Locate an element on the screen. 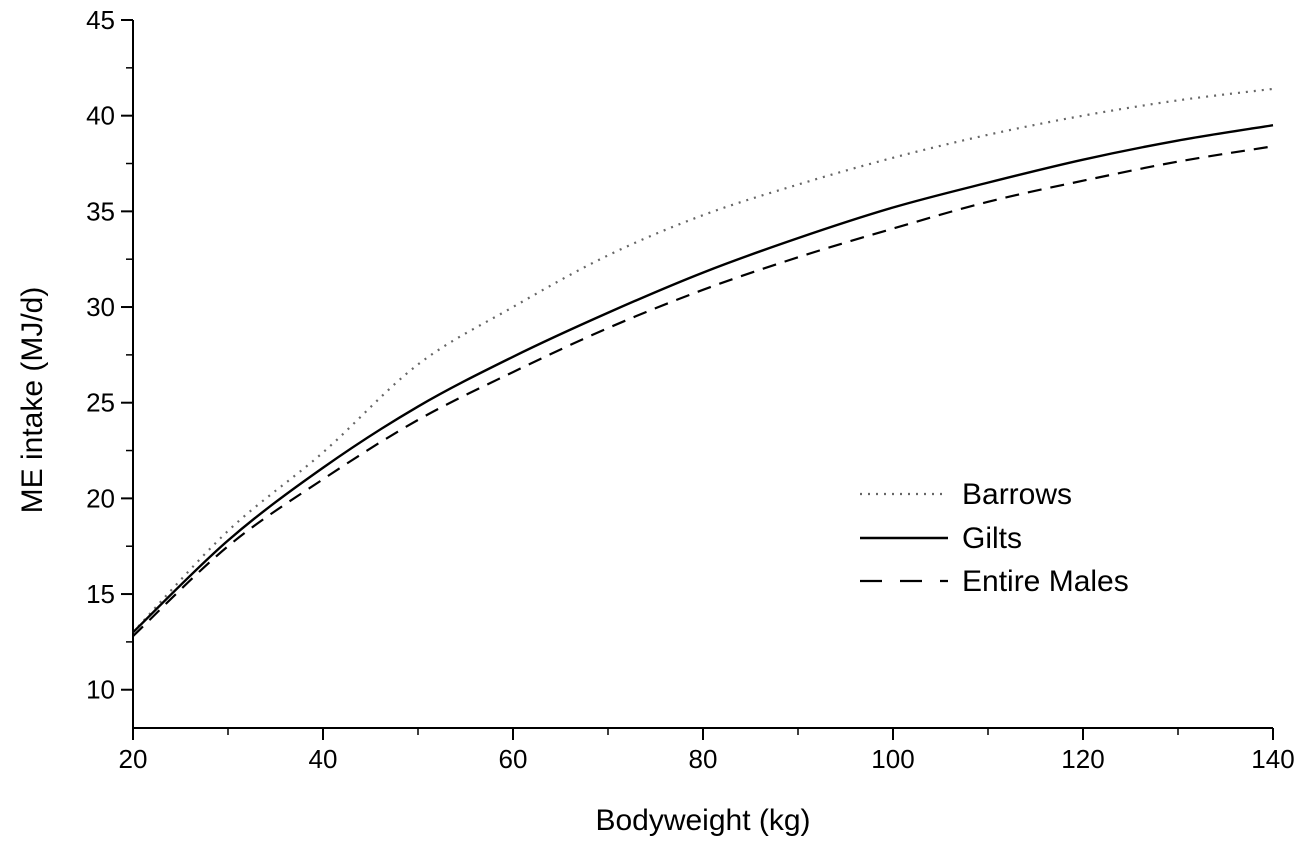 The height and width of the screenshot is (845, 1303). y-tick-label: 35 is located at coordinates (100, 211).